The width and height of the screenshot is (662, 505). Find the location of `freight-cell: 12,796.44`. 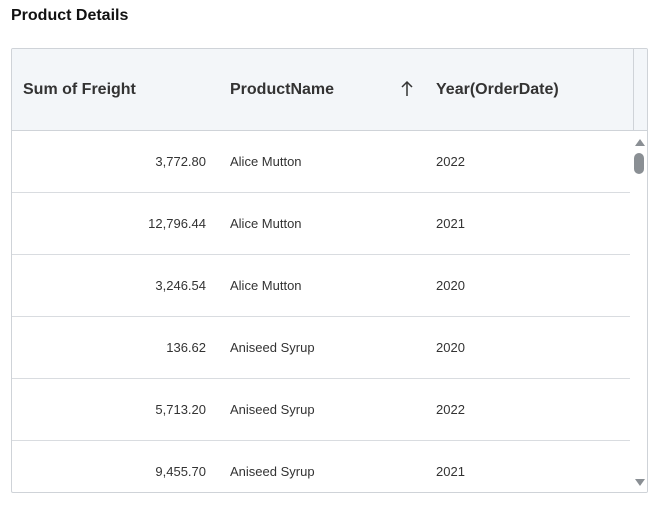

freight-cell: 12,796.44 is located at coordinates (177, 223).